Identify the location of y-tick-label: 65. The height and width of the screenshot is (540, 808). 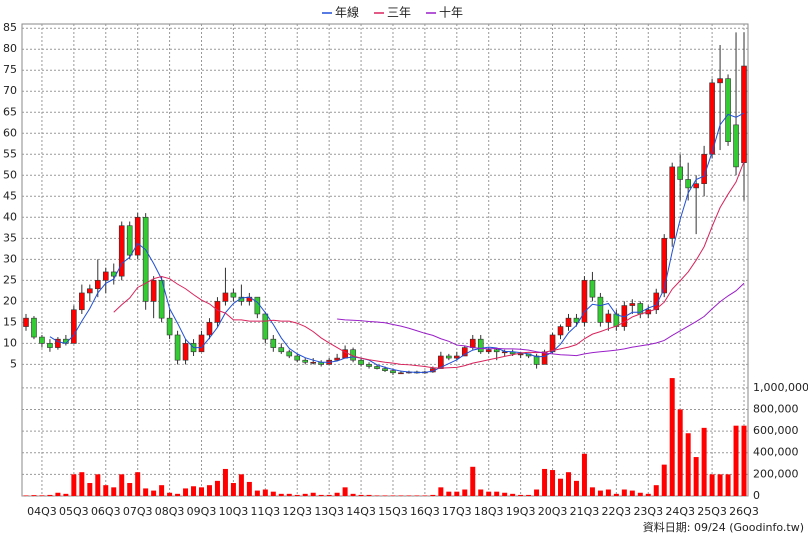
(10, 111).